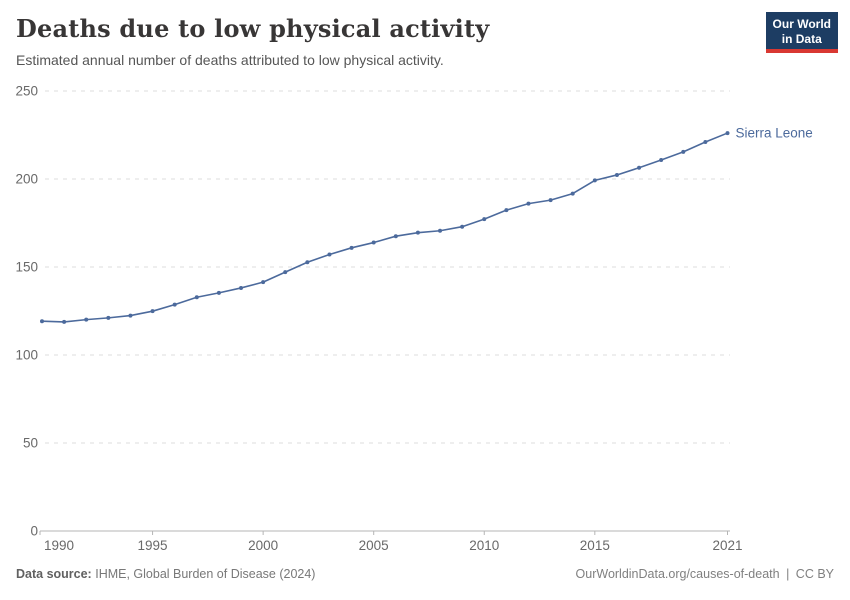  What do you see at coordinates (253, 28) in the screenshot?
I see `page-title: Deaths due to low physical activity` at bounding box center [253, 28].